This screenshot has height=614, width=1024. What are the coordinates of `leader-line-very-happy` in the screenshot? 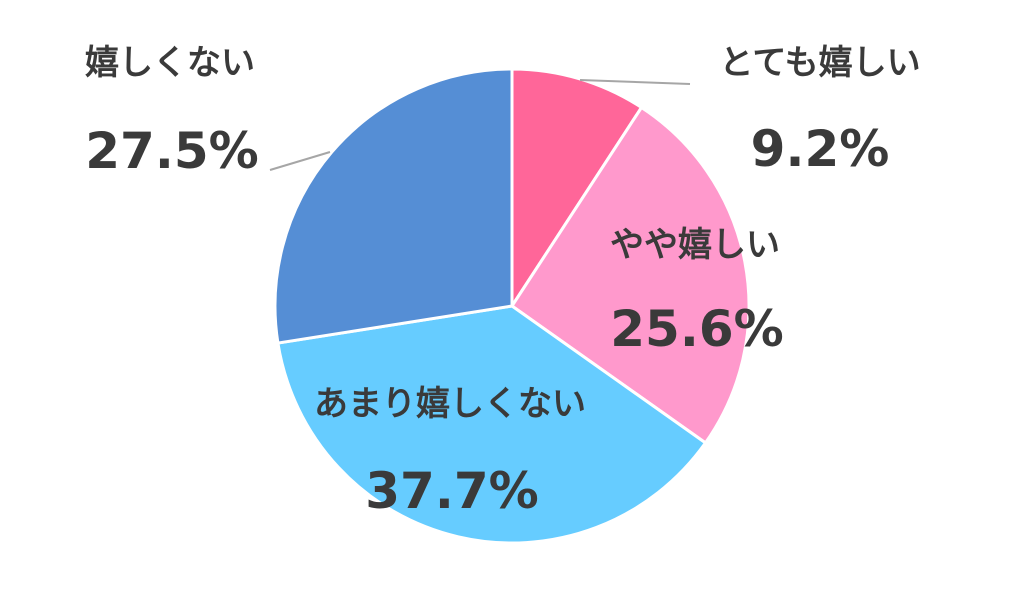 It's located at (635, 82).